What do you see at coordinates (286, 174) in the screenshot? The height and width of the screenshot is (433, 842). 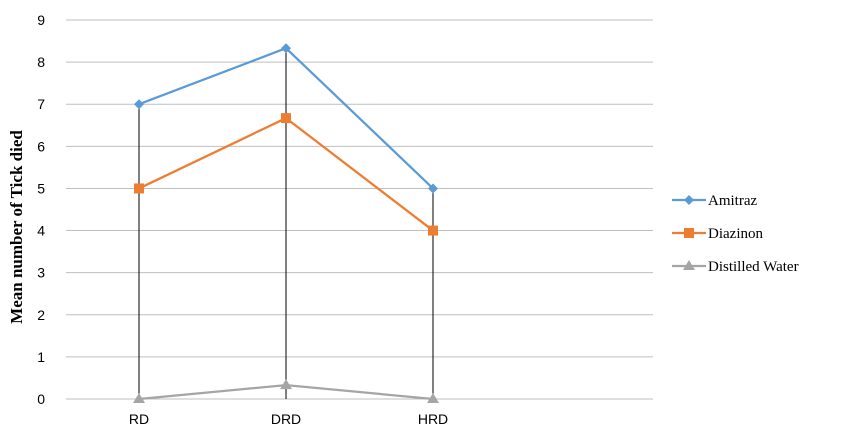 I see `series-diazinon` at bounding box center [286, 174].